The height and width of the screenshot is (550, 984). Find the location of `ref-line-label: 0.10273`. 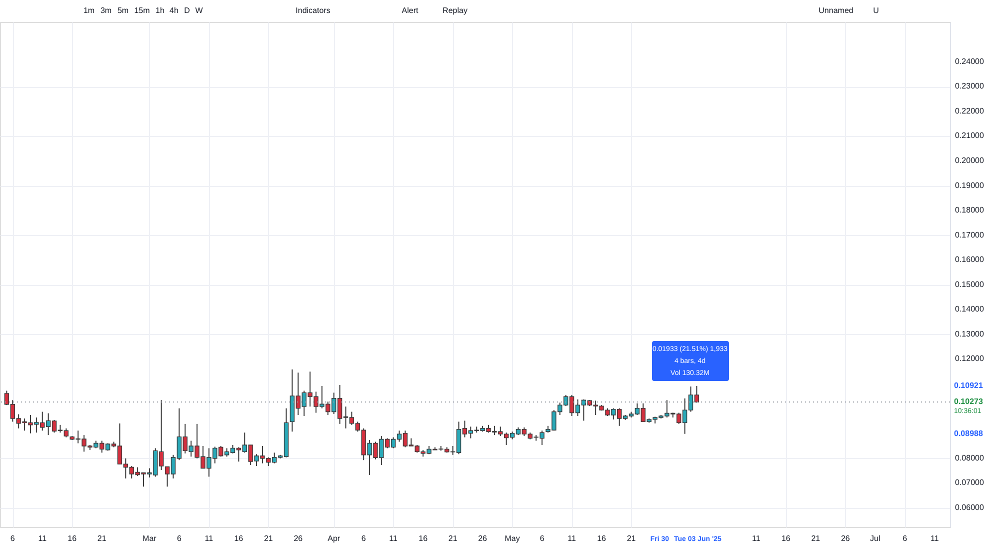

ref-line-label: 0.10273 is located at coordinates (969, 401).